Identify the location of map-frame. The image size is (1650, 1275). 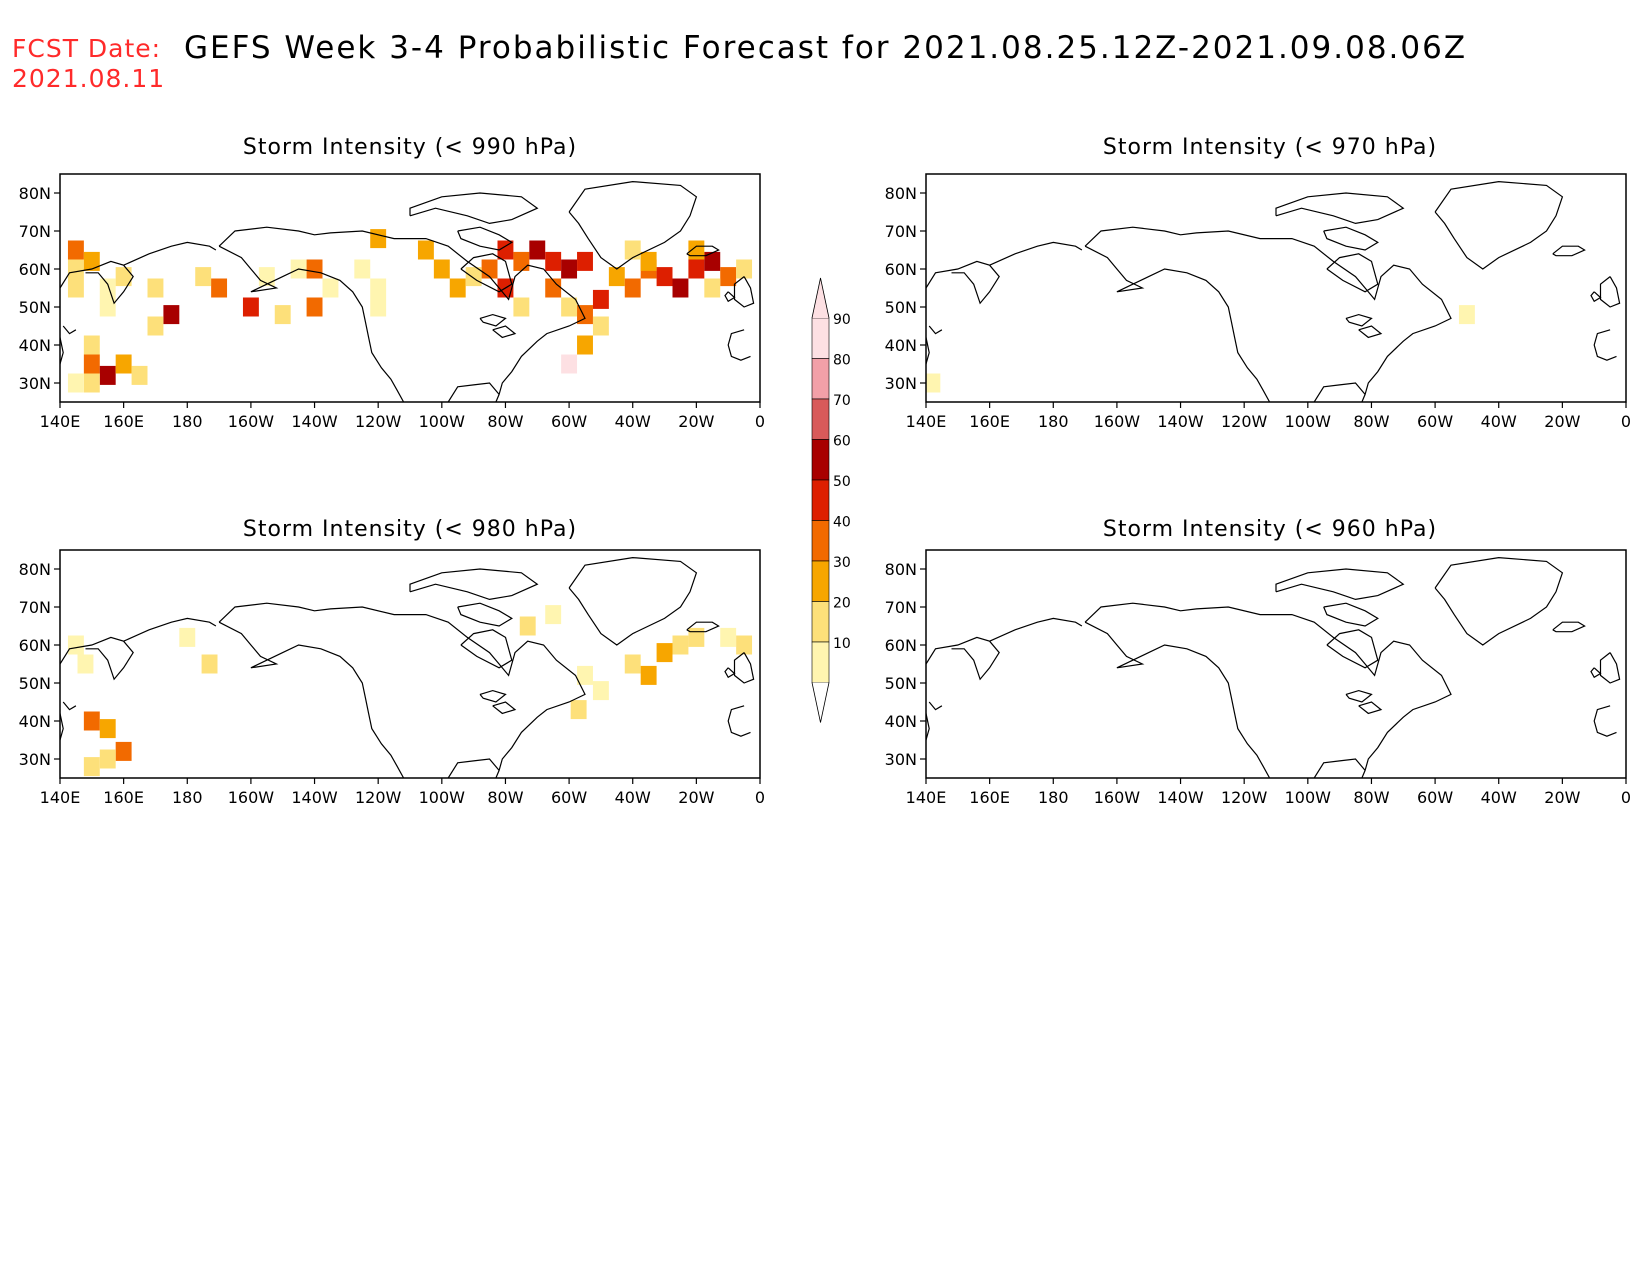
(410, 288).